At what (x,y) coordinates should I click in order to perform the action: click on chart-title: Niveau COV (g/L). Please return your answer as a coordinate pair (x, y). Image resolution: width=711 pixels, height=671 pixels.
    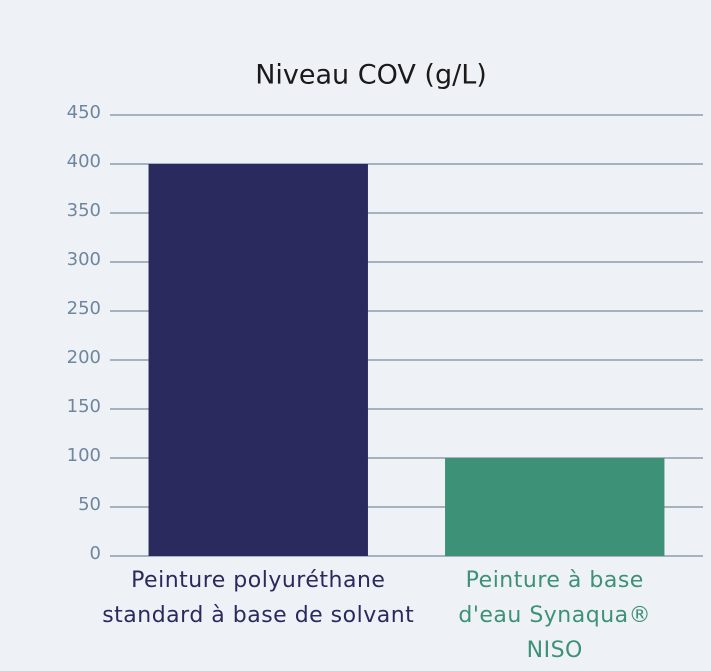
    Looking at the image, I should click on (371, 75).